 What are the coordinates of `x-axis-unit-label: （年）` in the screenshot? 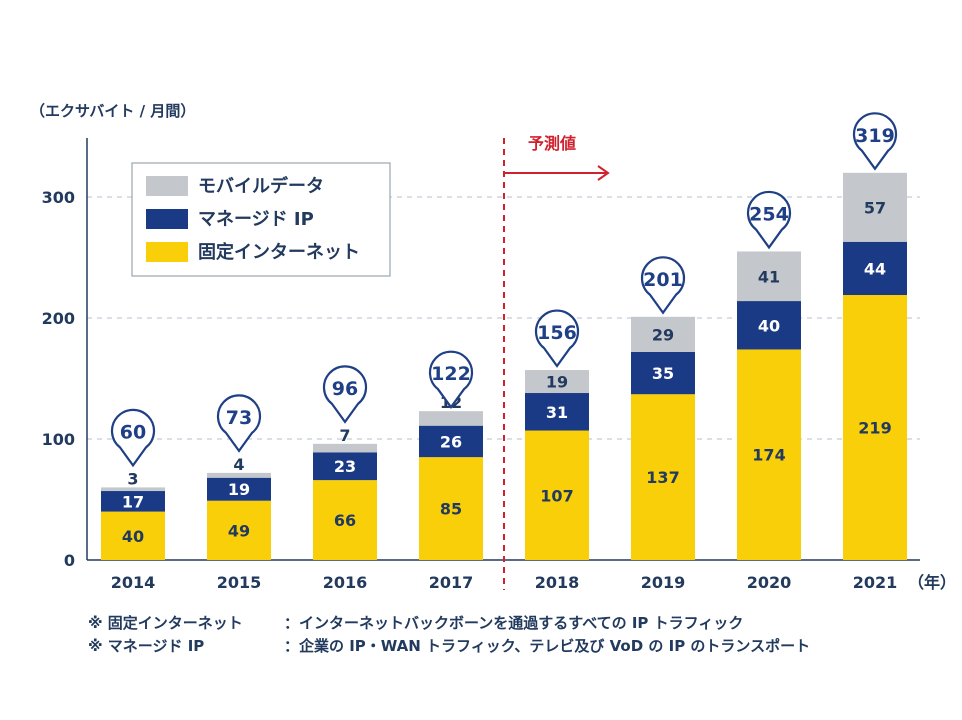 It's located at (932, 582).